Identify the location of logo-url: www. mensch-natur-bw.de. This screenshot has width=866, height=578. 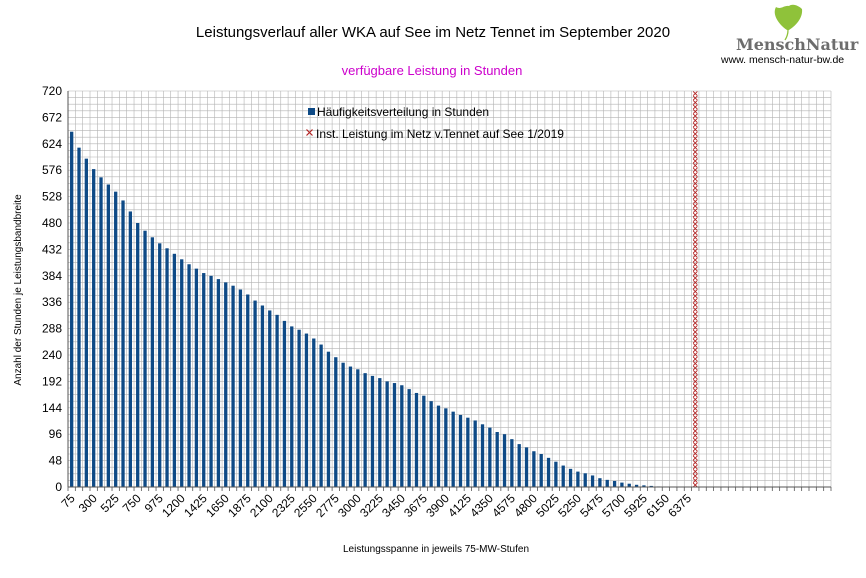
(782, 60).